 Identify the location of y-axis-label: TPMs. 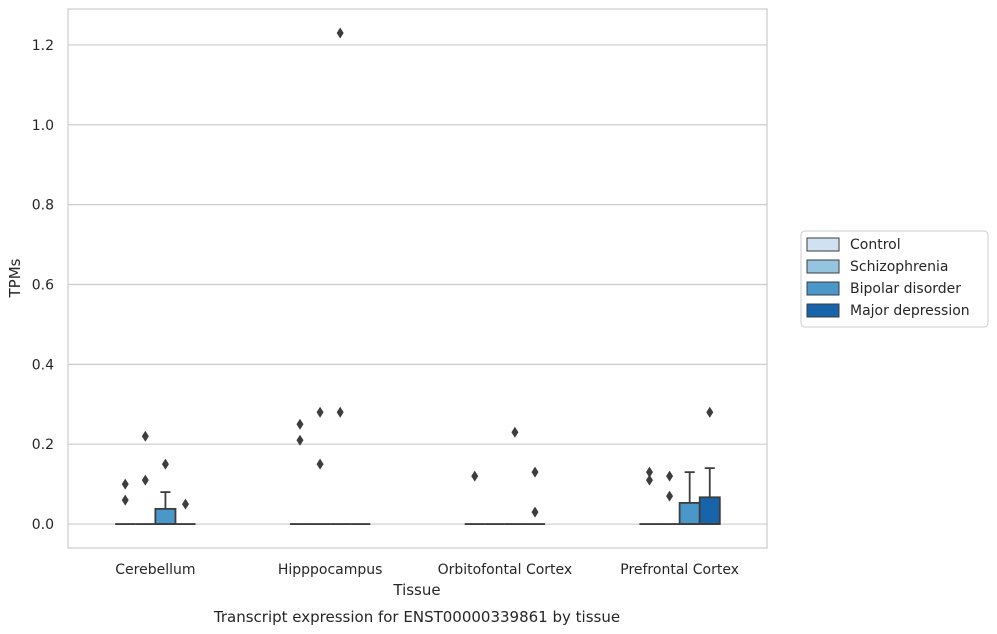
(15, 278).